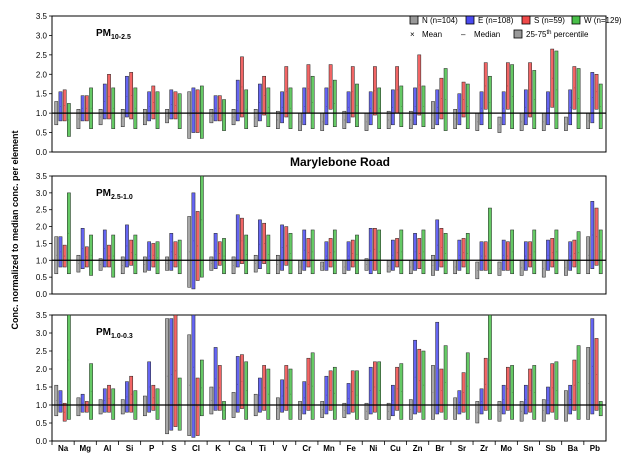 This screenshot has width=638, height=454. What do you see at coordinates (418, 448) in the screenshot?
I see `x-label-zn: Zn` at bounding box center [418, 448].